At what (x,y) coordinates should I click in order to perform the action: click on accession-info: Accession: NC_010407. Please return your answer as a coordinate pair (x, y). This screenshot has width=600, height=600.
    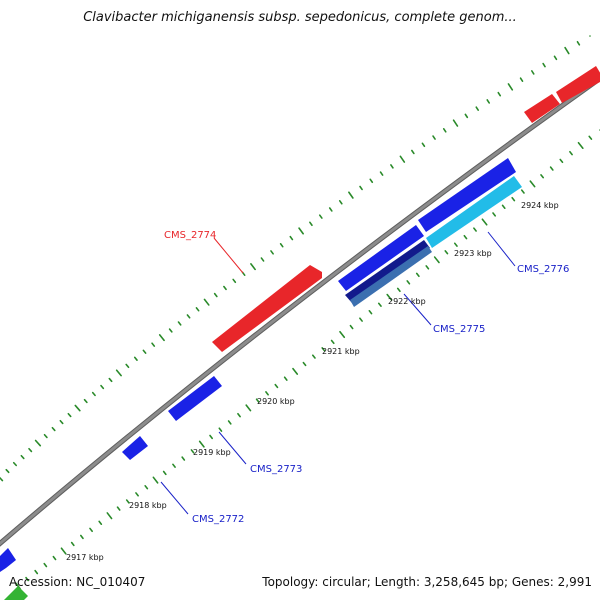
    Looking at the image, I should click on (77, 582).